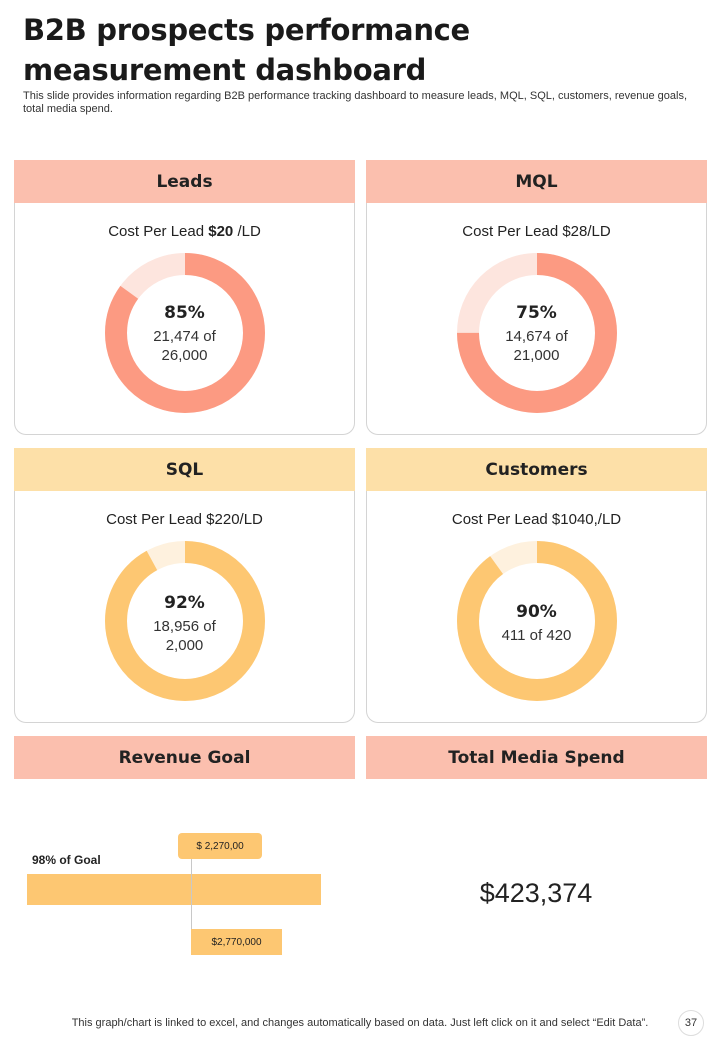 This screenshot has width=720, height=1040. I want to click on customers-detail-line1: 411 of 420, so click(536, 635).